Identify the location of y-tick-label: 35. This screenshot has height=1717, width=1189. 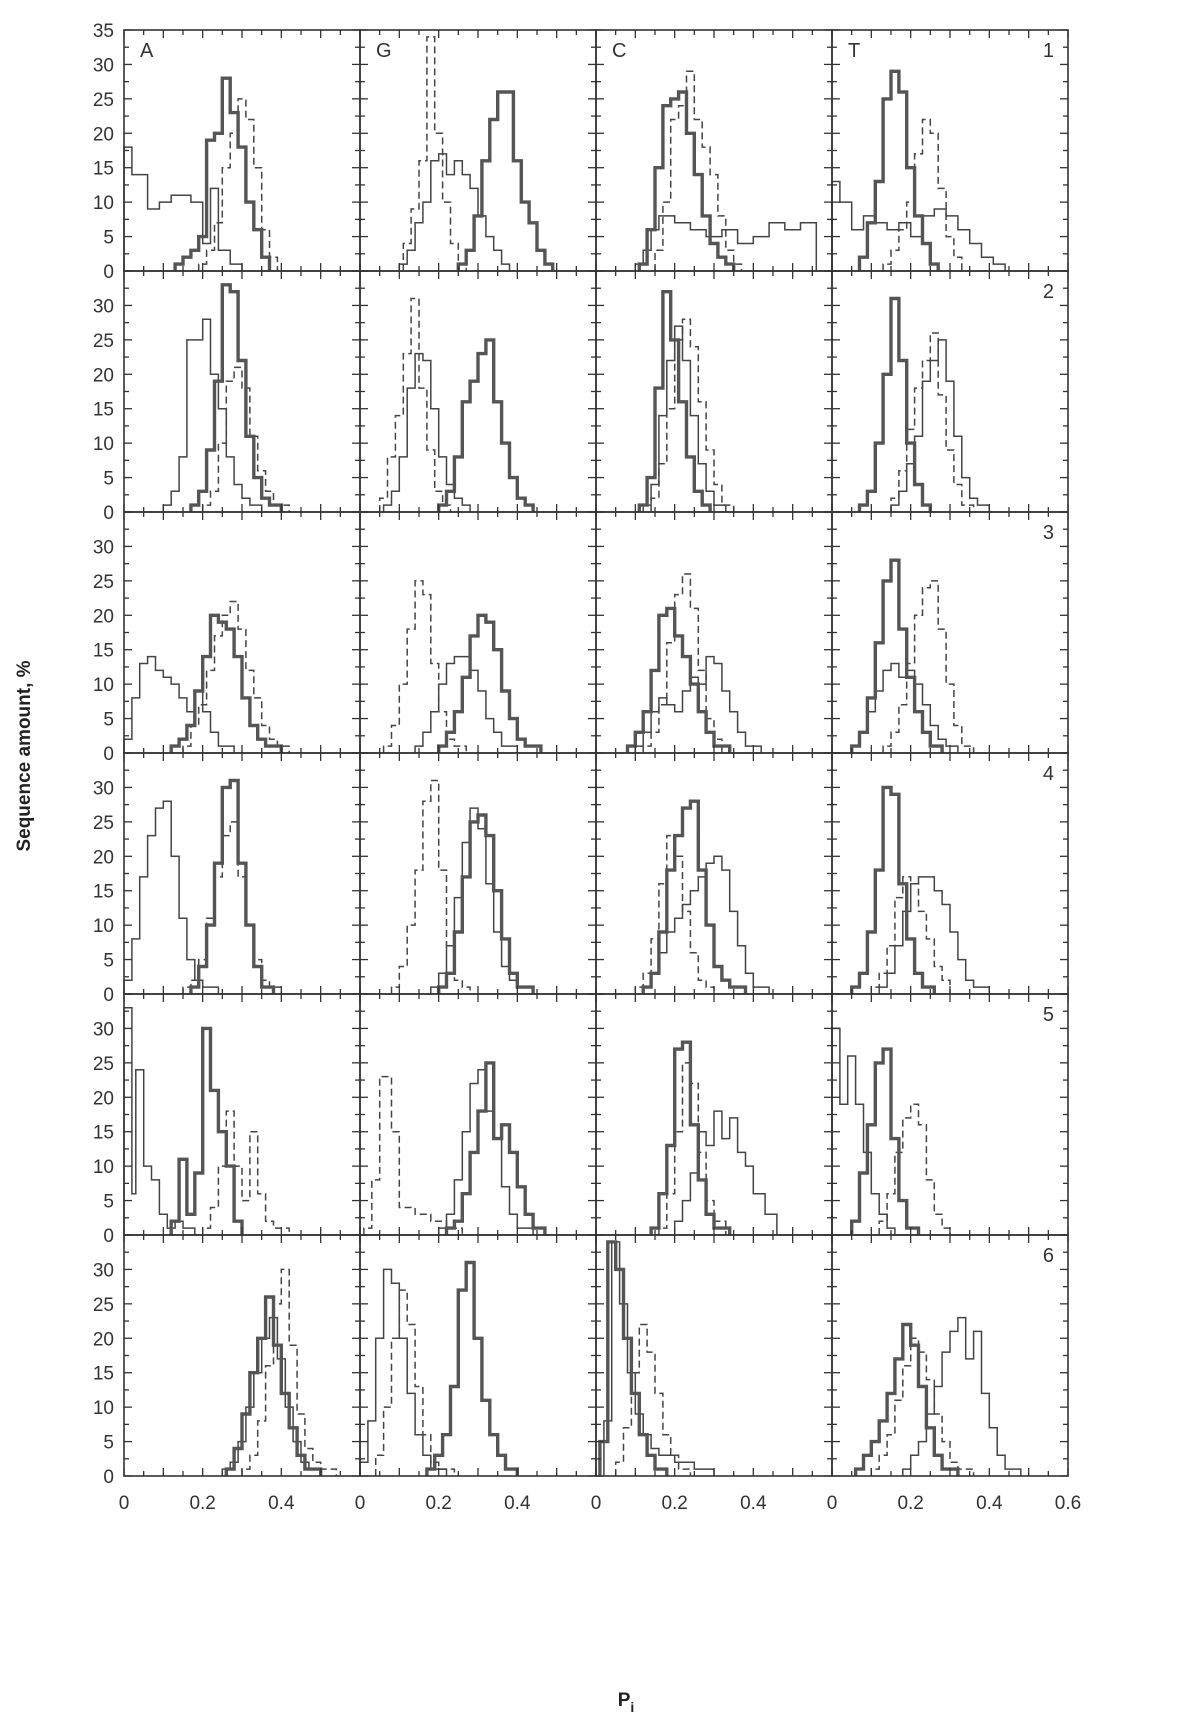
(103, 31).